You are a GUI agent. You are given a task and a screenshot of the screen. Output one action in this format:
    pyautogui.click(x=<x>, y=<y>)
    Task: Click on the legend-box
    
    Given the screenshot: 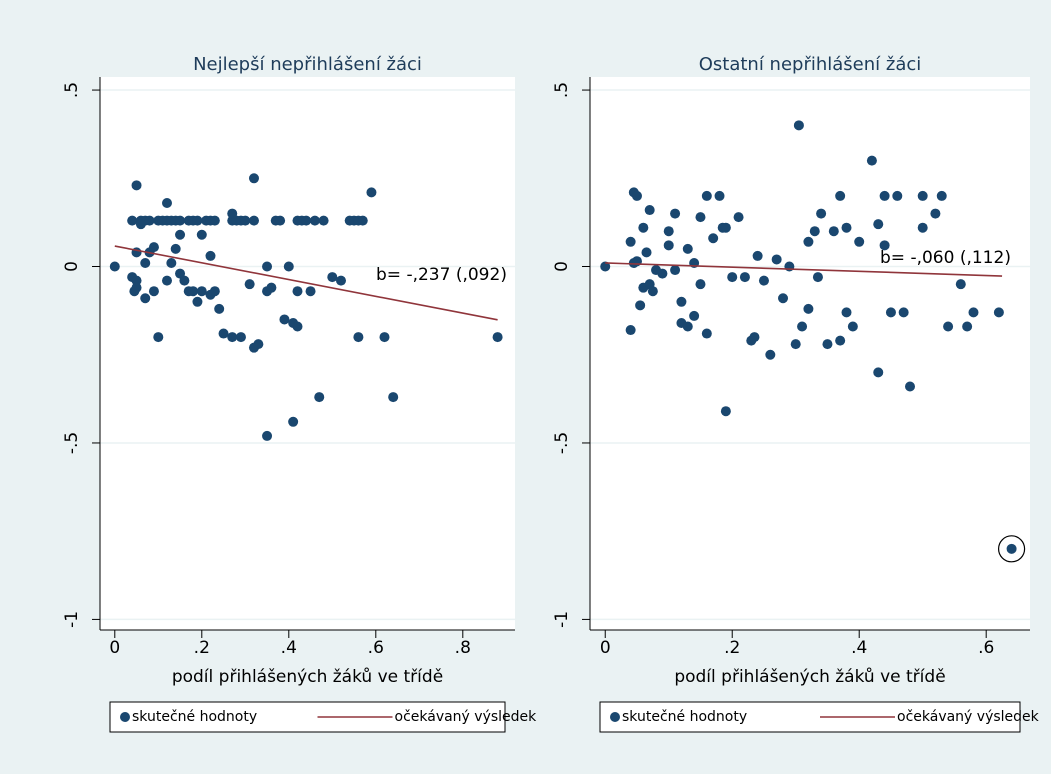 What is the action you would take?
    pyautogui.click(x=307, y=717)
    